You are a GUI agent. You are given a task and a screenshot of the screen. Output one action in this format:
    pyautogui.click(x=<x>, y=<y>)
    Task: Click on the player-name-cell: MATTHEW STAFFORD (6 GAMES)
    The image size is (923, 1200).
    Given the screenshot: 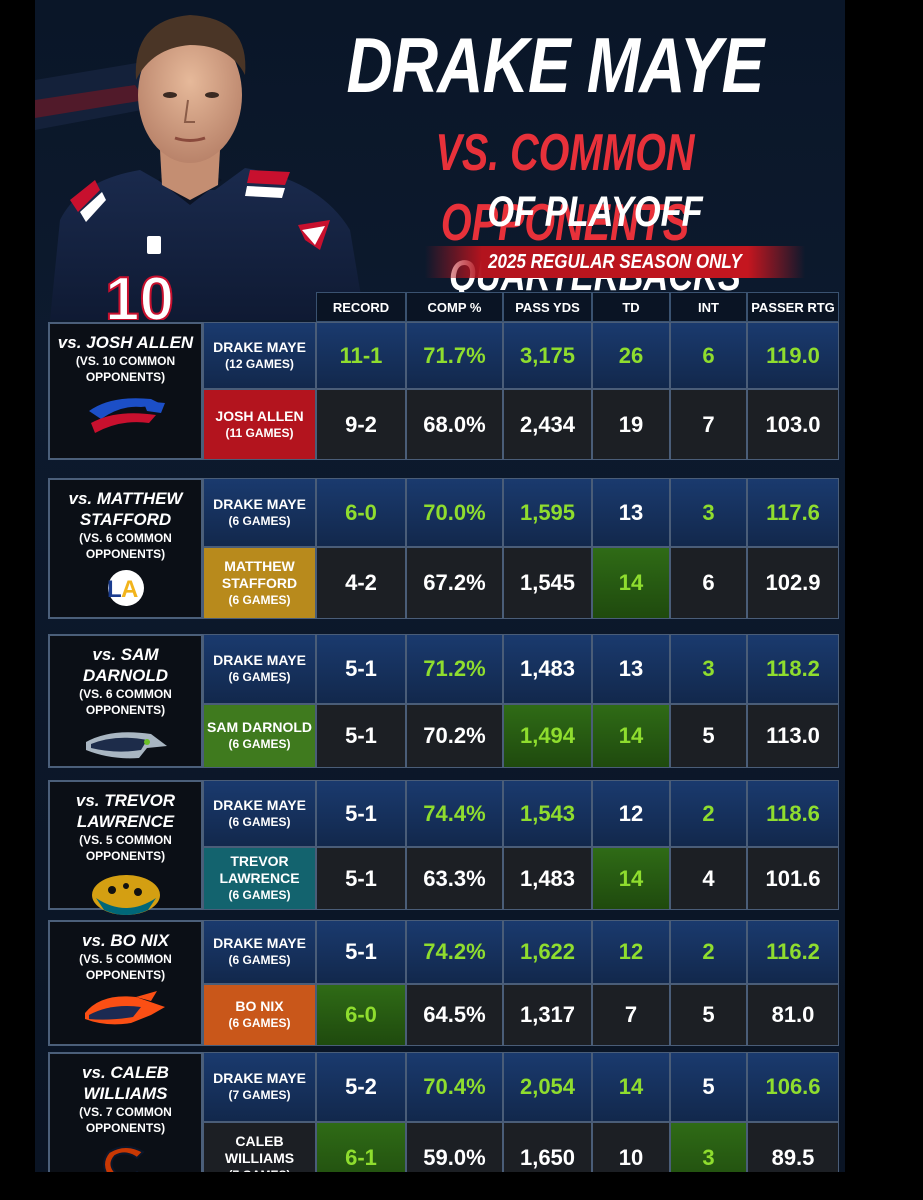 What is the action you would take?
    pyautogui.click(x=259, y=583)
    